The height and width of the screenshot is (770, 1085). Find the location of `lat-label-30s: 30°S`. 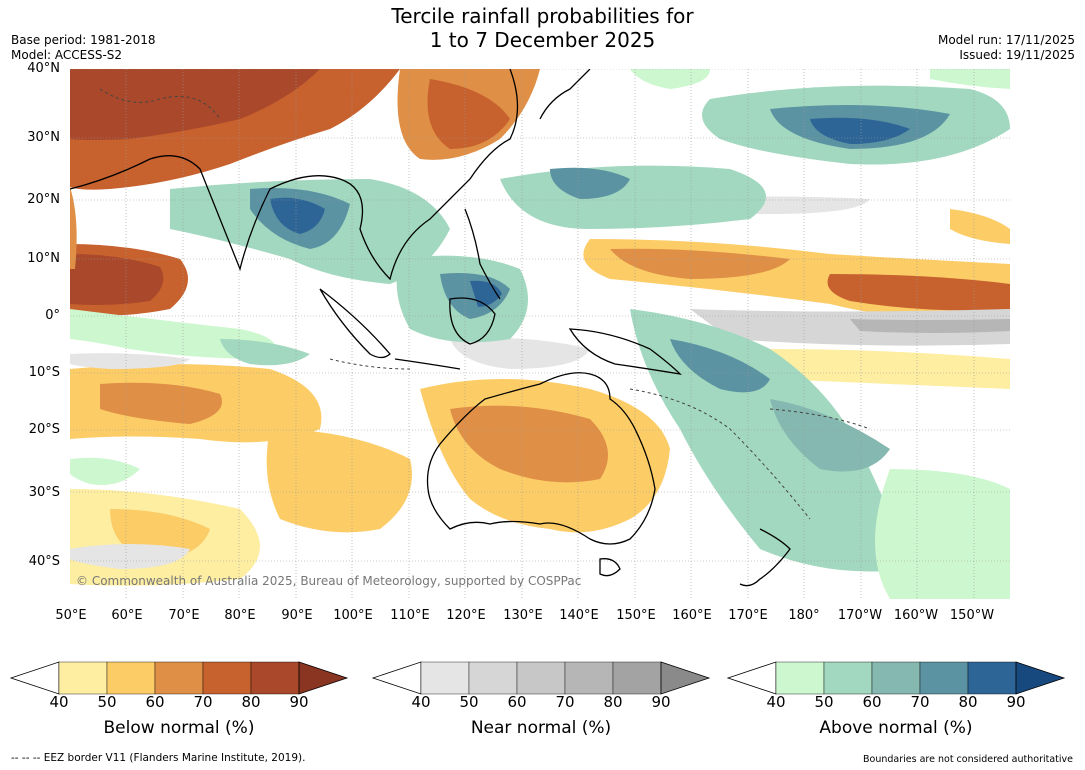

lat-label-30s: 30°S is located at coordinates (44, 492).